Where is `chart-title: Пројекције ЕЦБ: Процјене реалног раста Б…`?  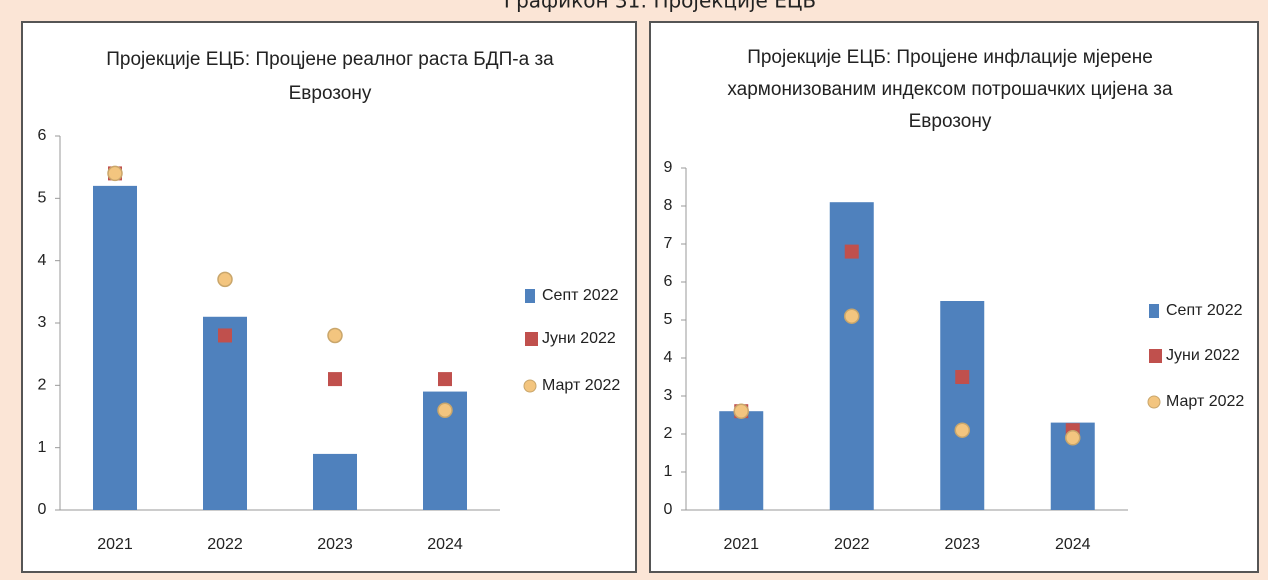
chart-title: Пројекције ЕЦБ: Процјене реалног раста Б… is located at coordinates (330, 59).